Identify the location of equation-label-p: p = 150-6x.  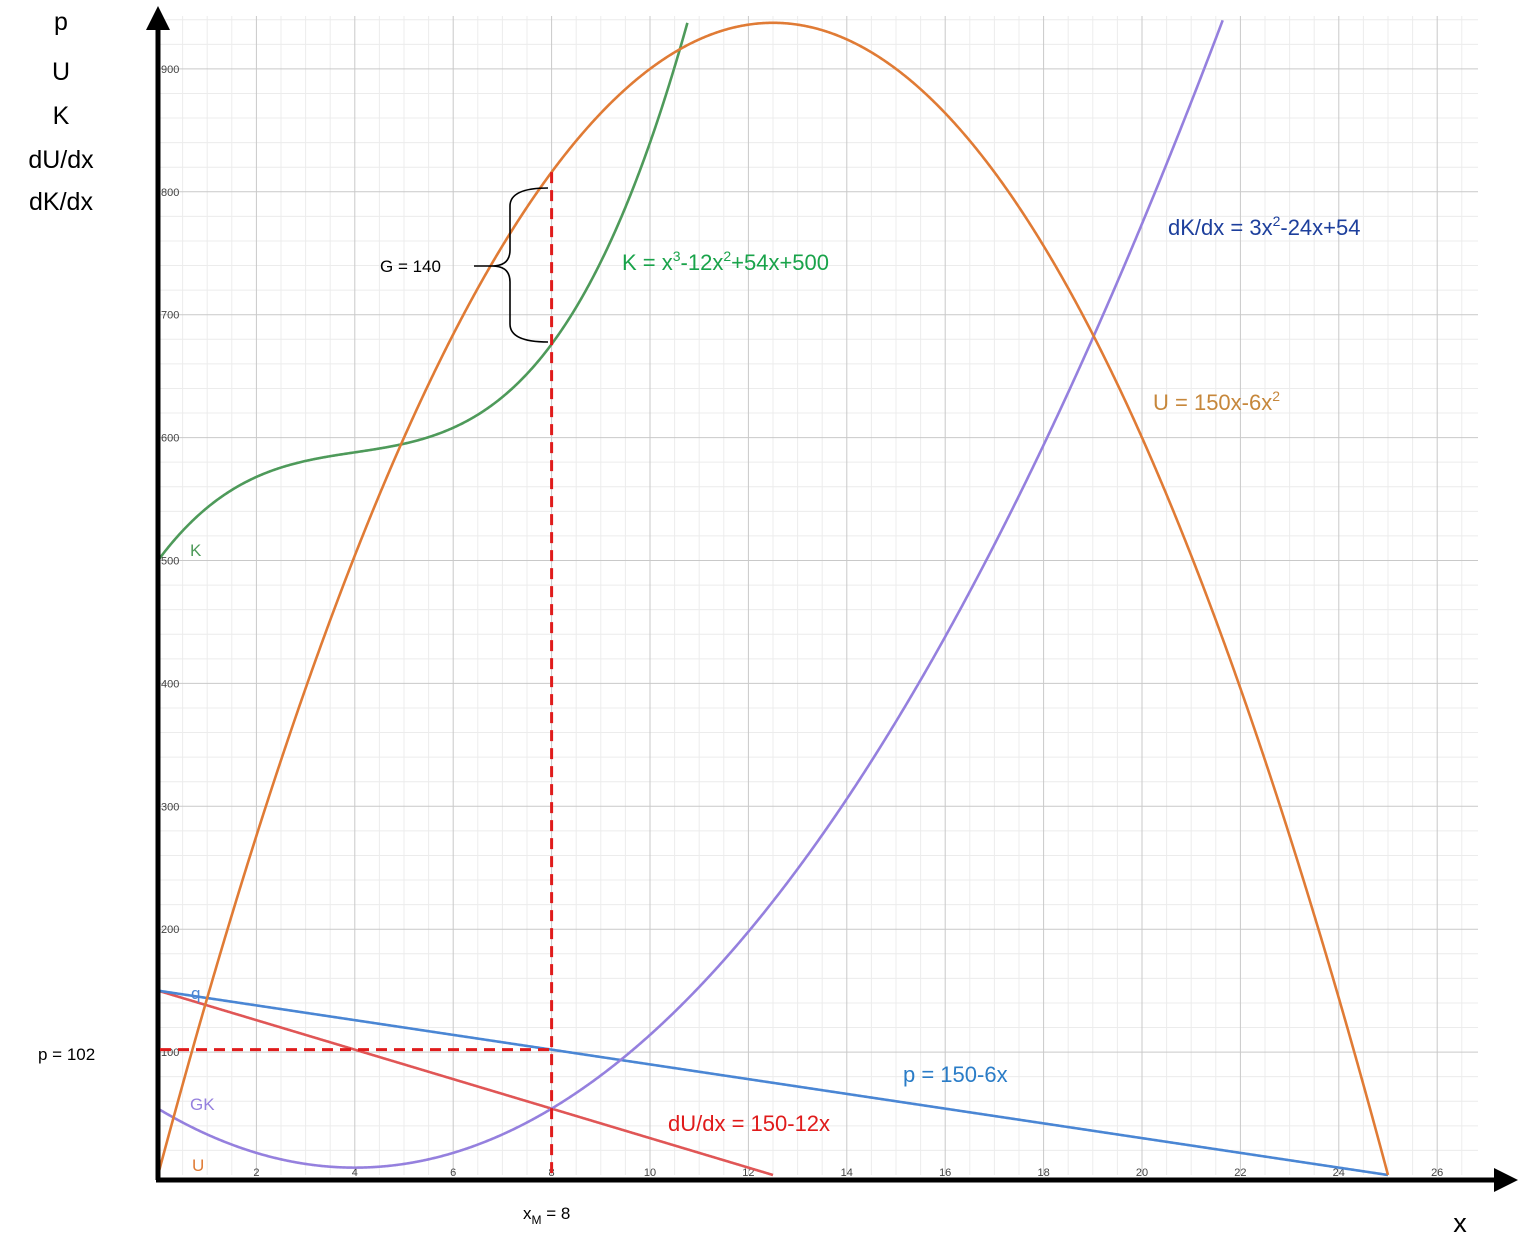
(955, 1074).